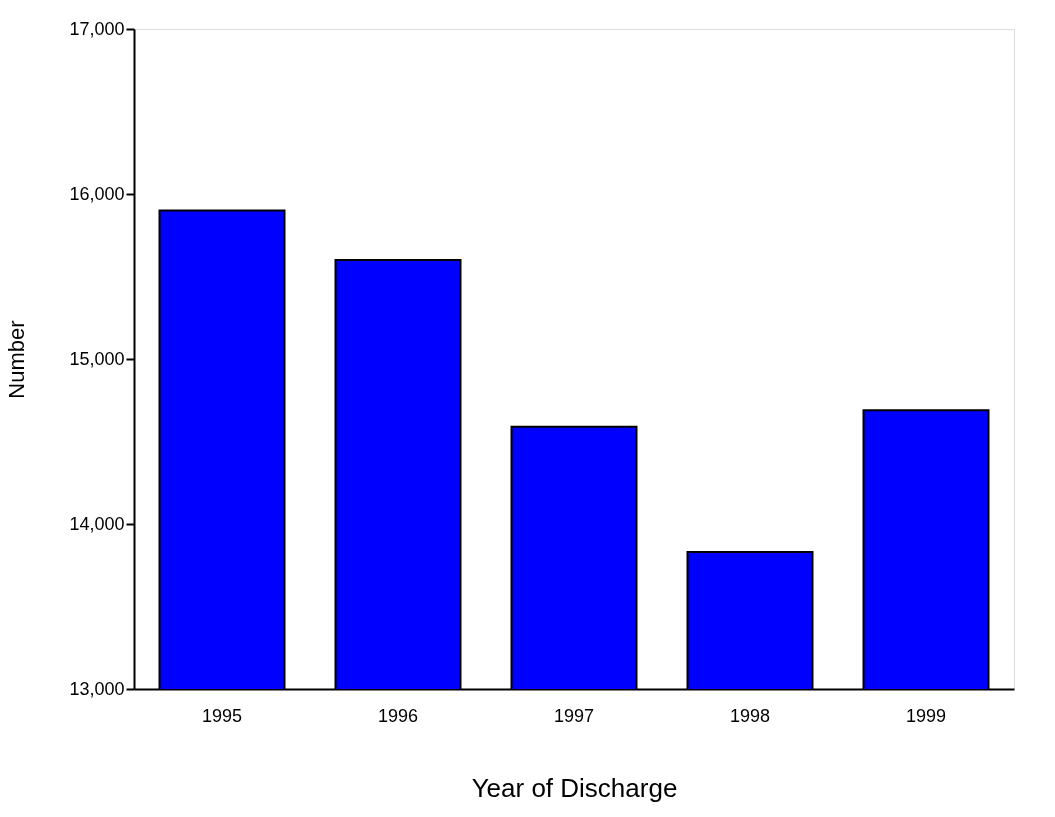 The image size is (1055, 817). What do you see at coordinates (750, 715) in the screenshot?
I see `x-tick-label: 1998` at bounding box center [750, 715].